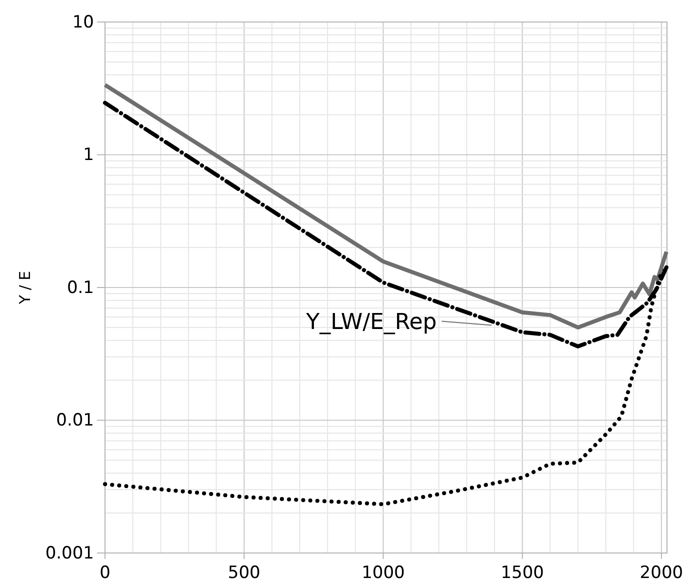 The height and width of the screenshot is (586, 688). What do you see at coordinates (244, 573) in the screenshot?
I see `x-tick-label: 500` at bounding box center [244, 573].